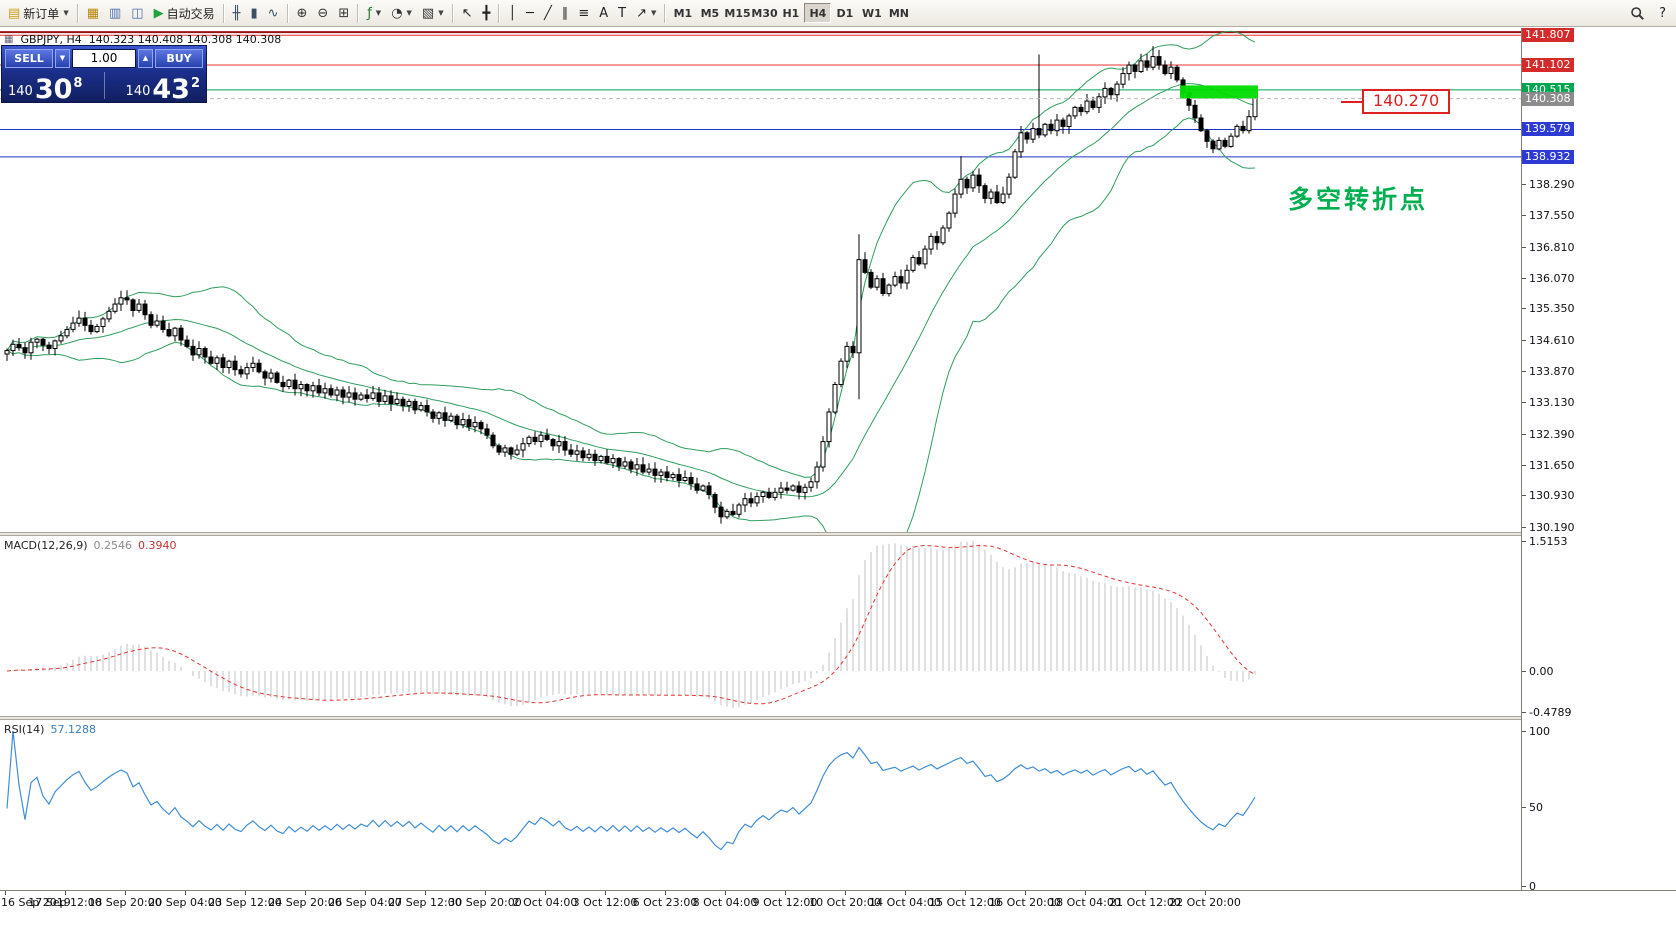  I want to click on arrows-icon-glyph: ↗, so click(641, 13).